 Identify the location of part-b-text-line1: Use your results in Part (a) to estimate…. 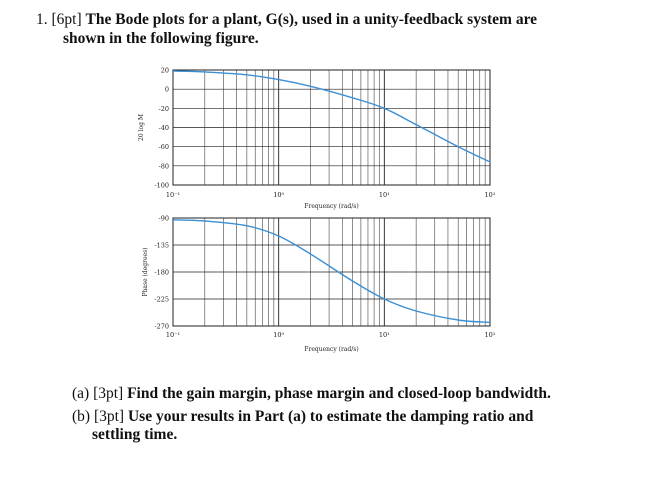
(330, 416).